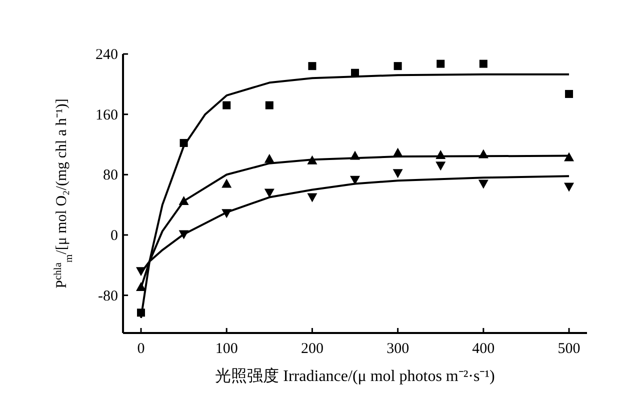  I want to click on y-tick-label: 240, so click(107, 55).